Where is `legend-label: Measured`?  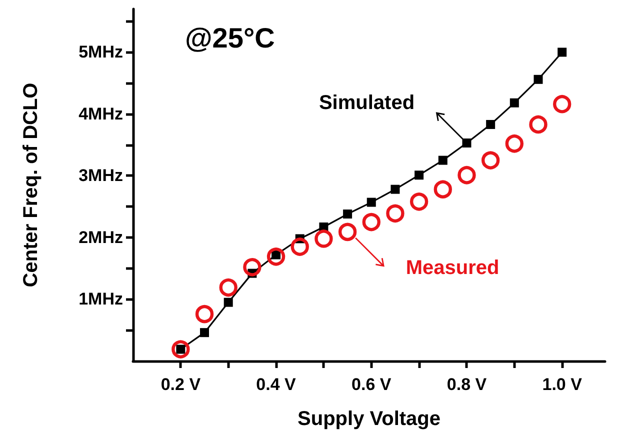
legend-label: Measured is located at coordinates (453, 267).